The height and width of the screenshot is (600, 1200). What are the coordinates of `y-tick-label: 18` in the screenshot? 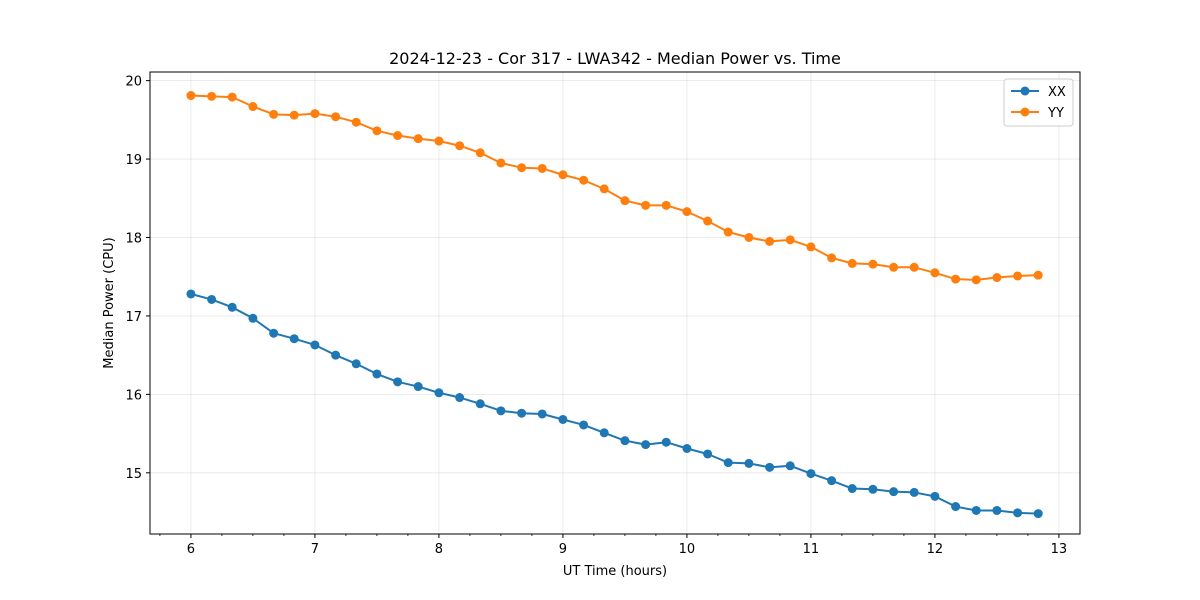 It's located at (133, 239).